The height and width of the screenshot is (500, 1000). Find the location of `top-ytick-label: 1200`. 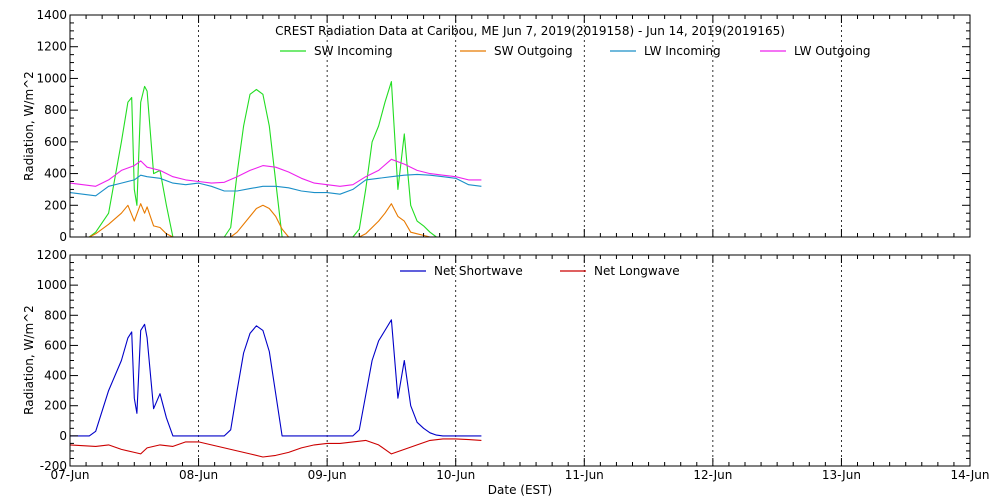

top-ytick-label: 1200 is located at coordinates (51, 47).